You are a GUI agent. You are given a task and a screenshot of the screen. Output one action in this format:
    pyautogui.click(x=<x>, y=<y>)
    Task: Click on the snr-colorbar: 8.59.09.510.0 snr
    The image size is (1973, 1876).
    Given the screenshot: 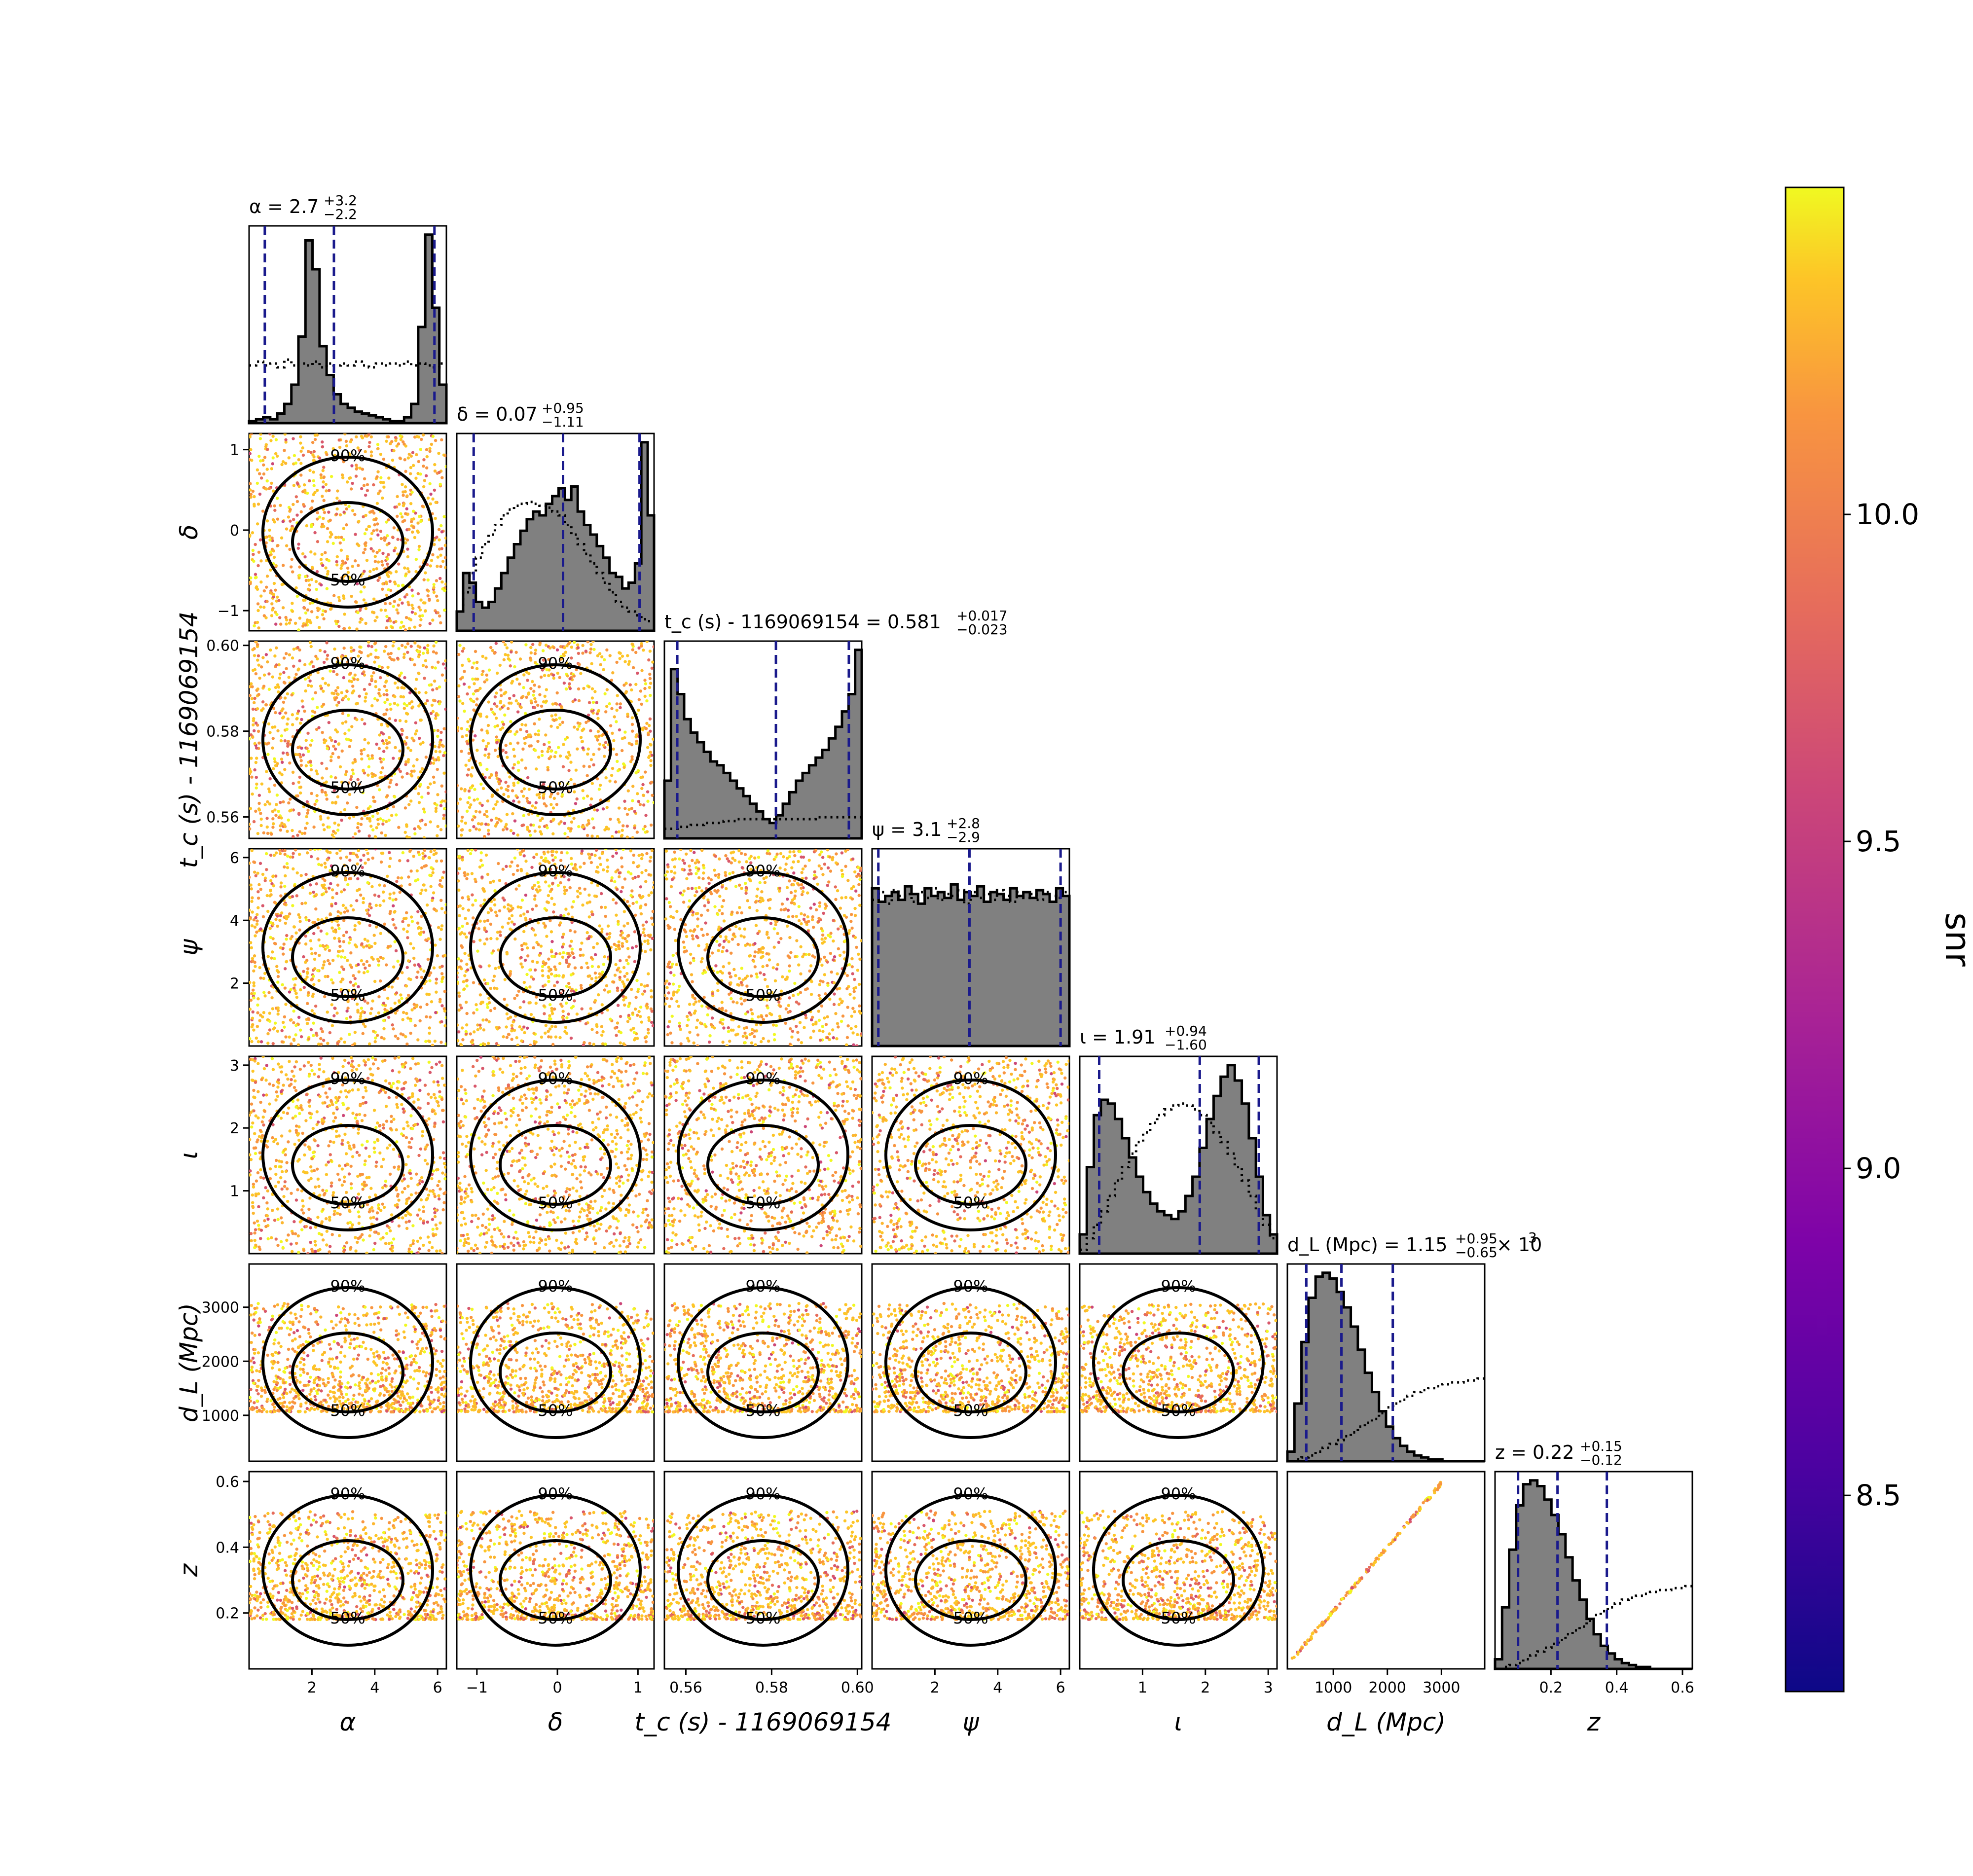 What is the action you would take?
    pyautogui.click(x=1880, y=939)
    